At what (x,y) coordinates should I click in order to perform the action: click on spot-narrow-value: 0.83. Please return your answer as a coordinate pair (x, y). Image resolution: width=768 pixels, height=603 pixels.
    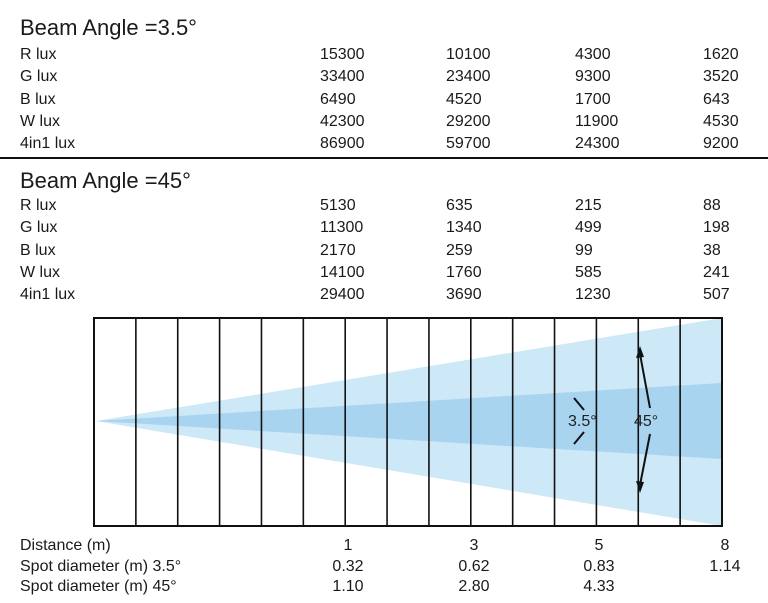
    Looking at the image, I should click on (599, 566).